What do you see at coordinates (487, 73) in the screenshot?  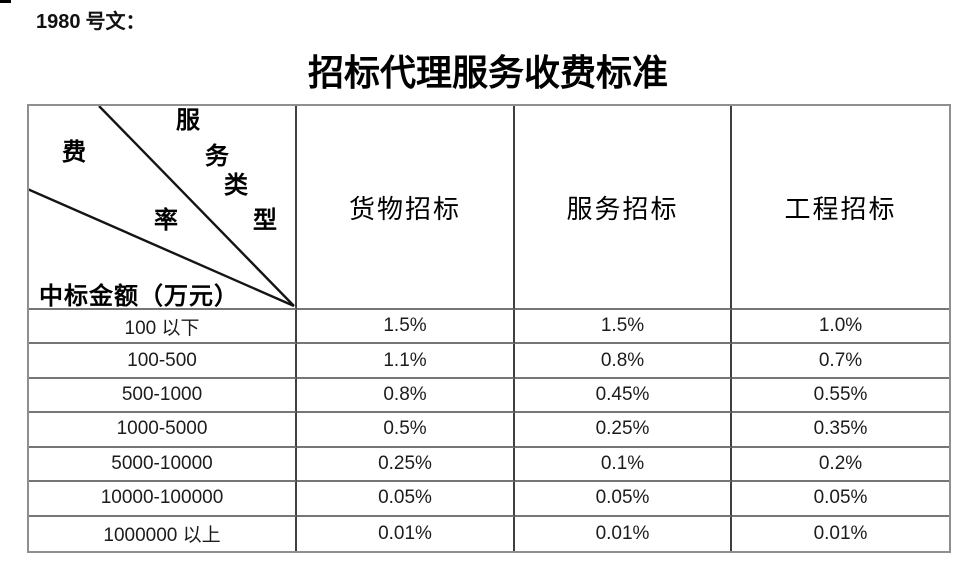 I see `page-title: 招标代理服务收费标准` at bounding box center [487, 73].